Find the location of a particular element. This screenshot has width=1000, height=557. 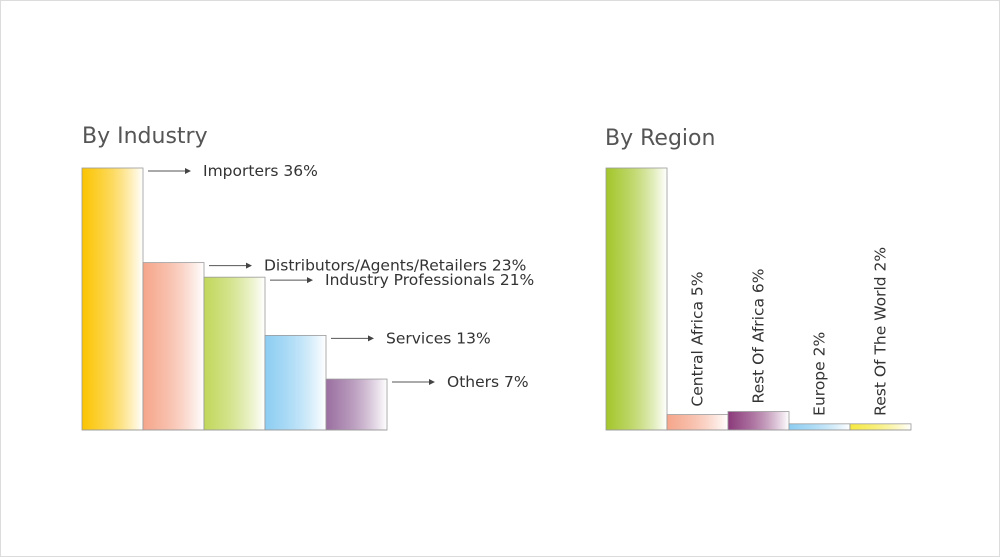

region-bar-label: Central Africa 5% is located at coordinates (698, 338).